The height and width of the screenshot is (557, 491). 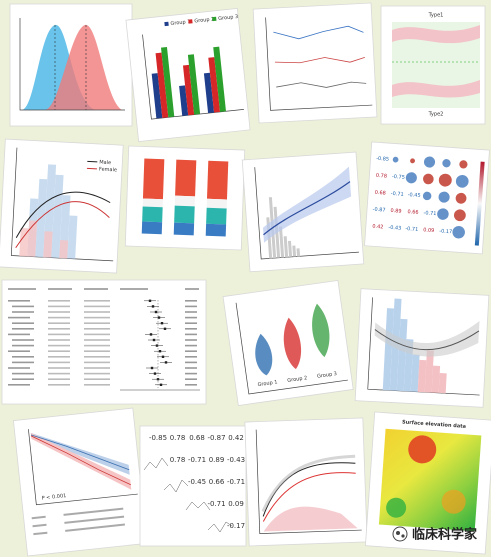 I want to click on legend-label: Group 1, so click(x=180, y=23).